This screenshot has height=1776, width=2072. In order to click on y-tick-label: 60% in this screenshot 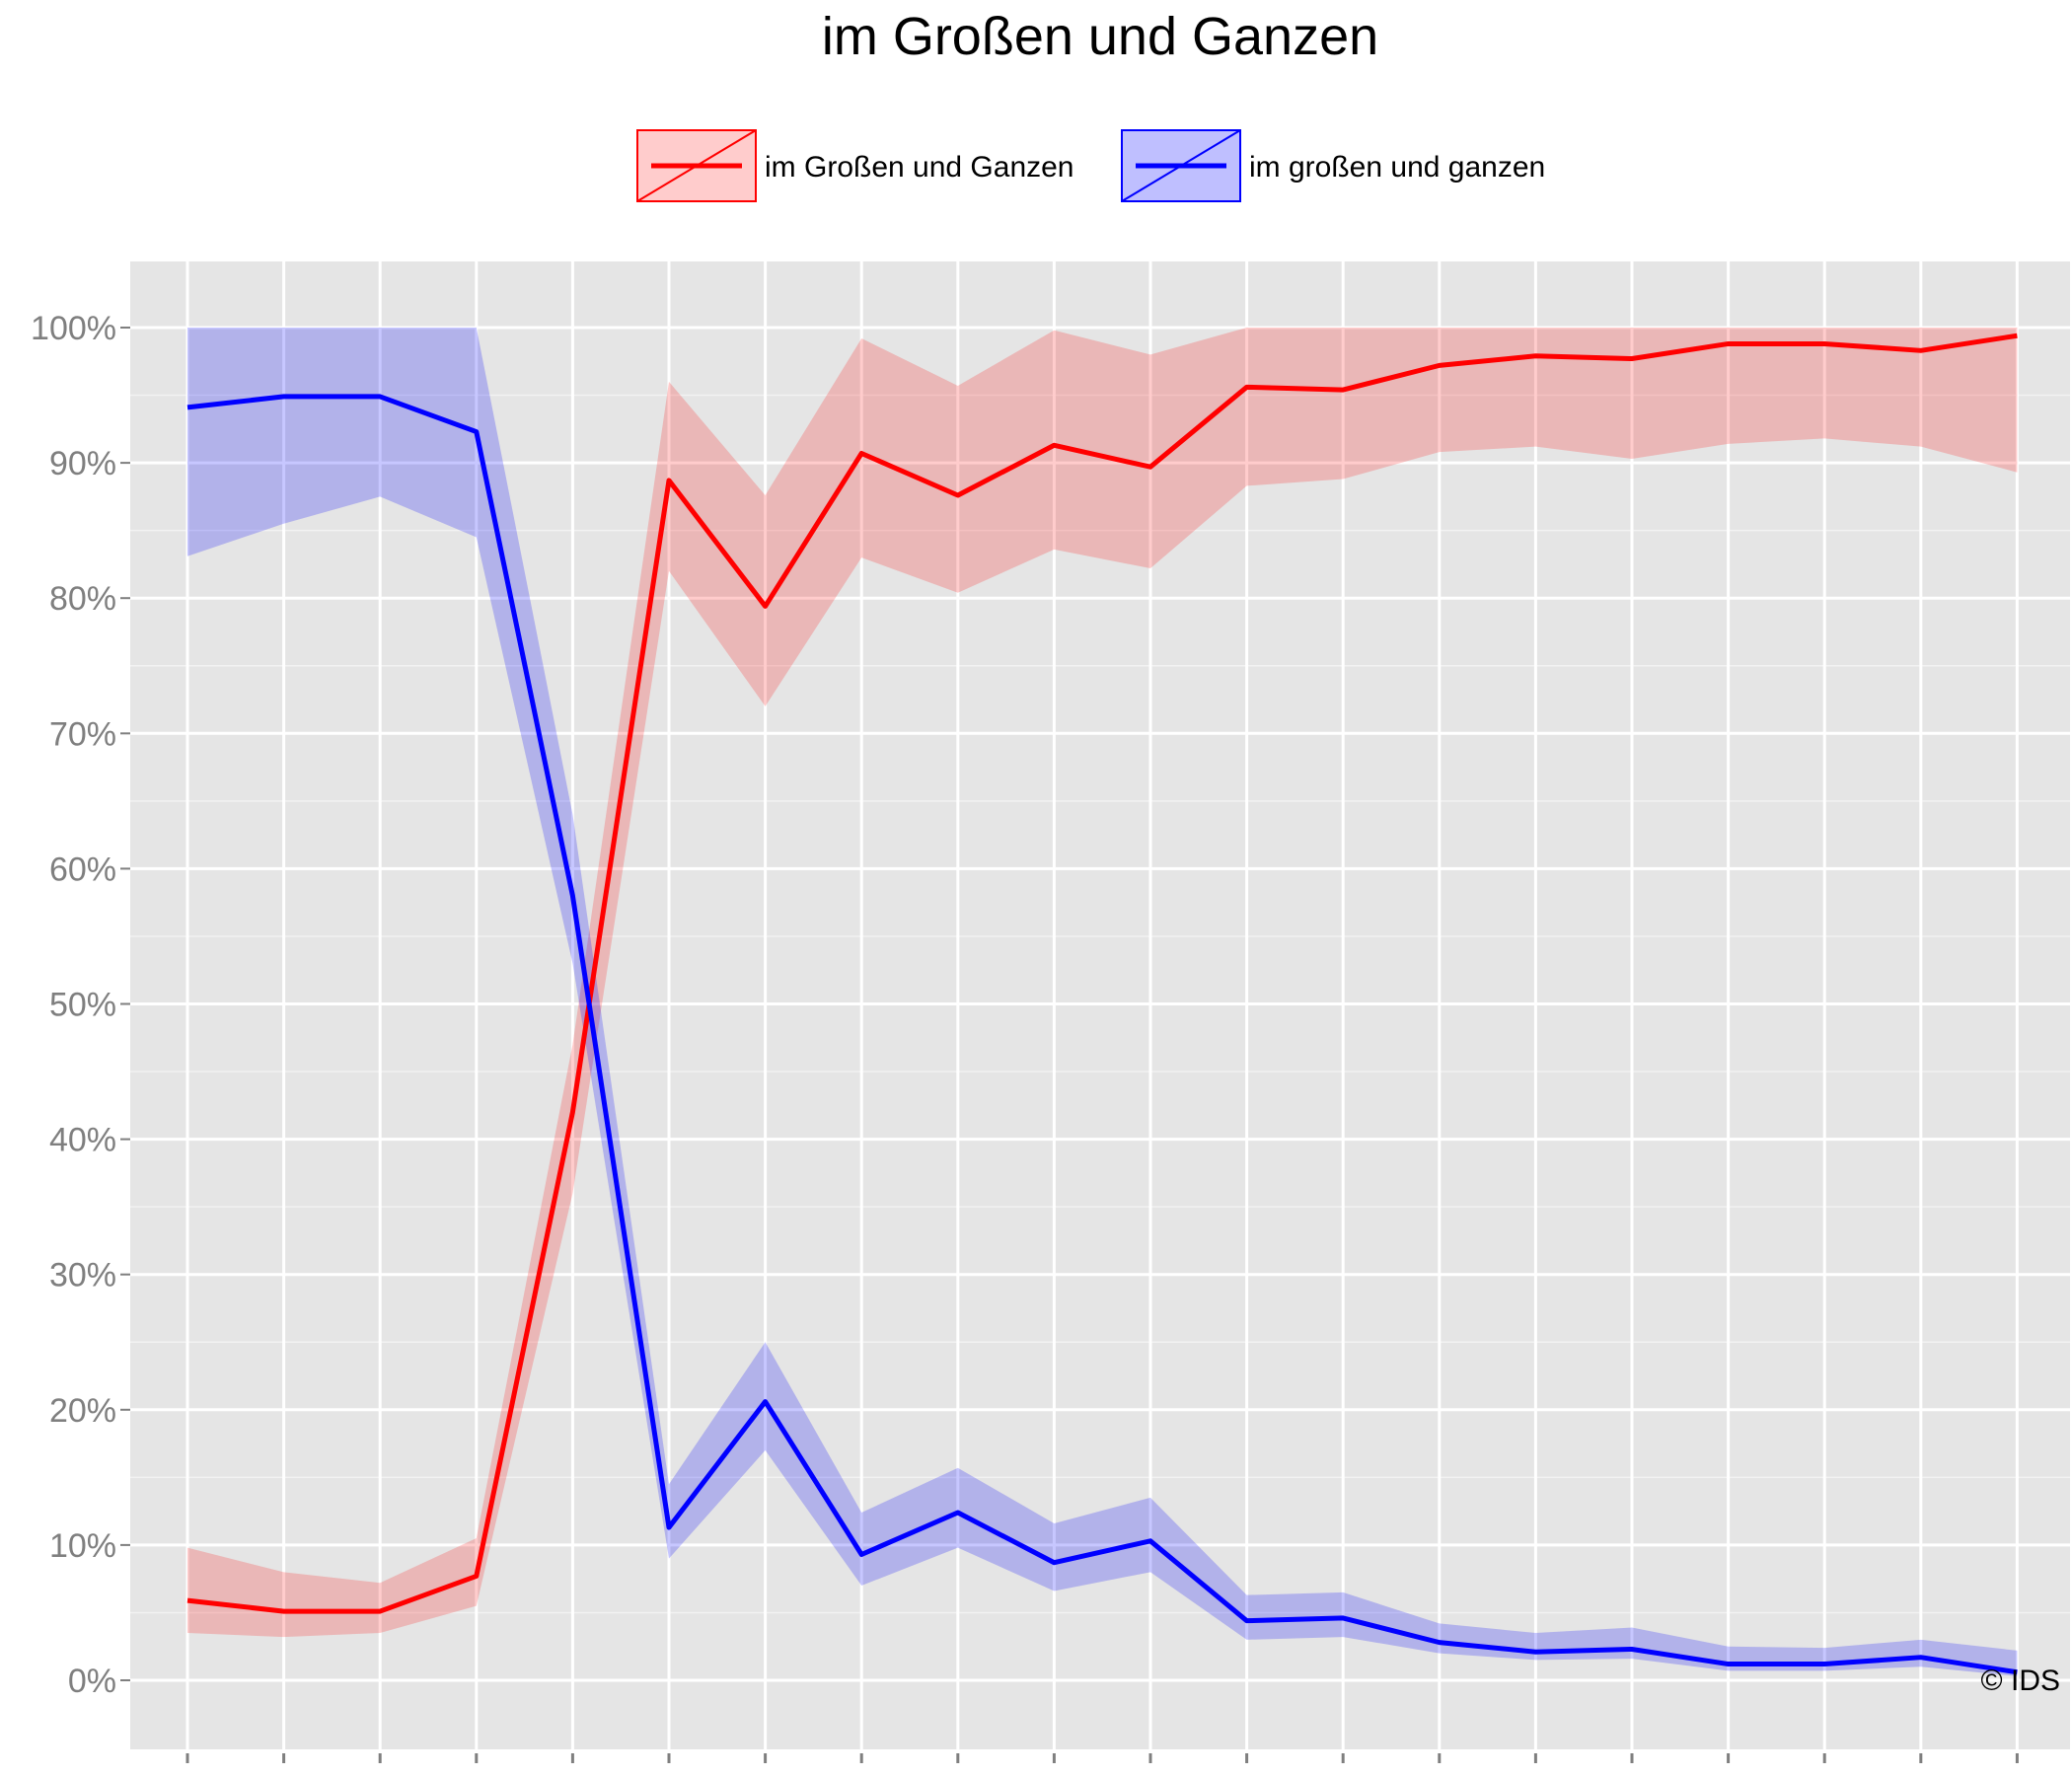, I will do `click(83, 870)`.